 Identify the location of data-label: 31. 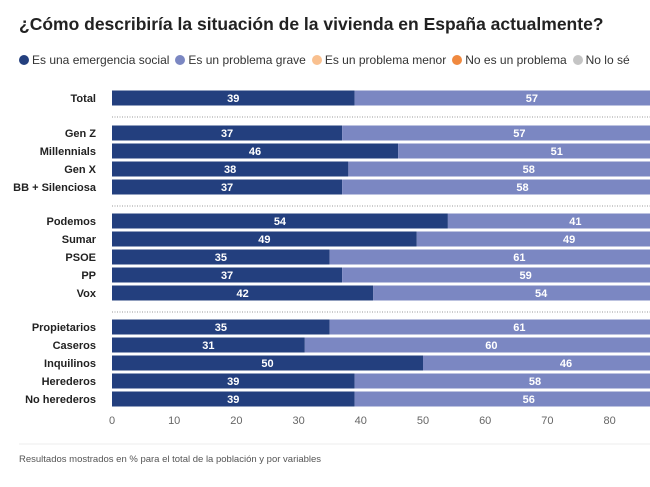
(208, 346).